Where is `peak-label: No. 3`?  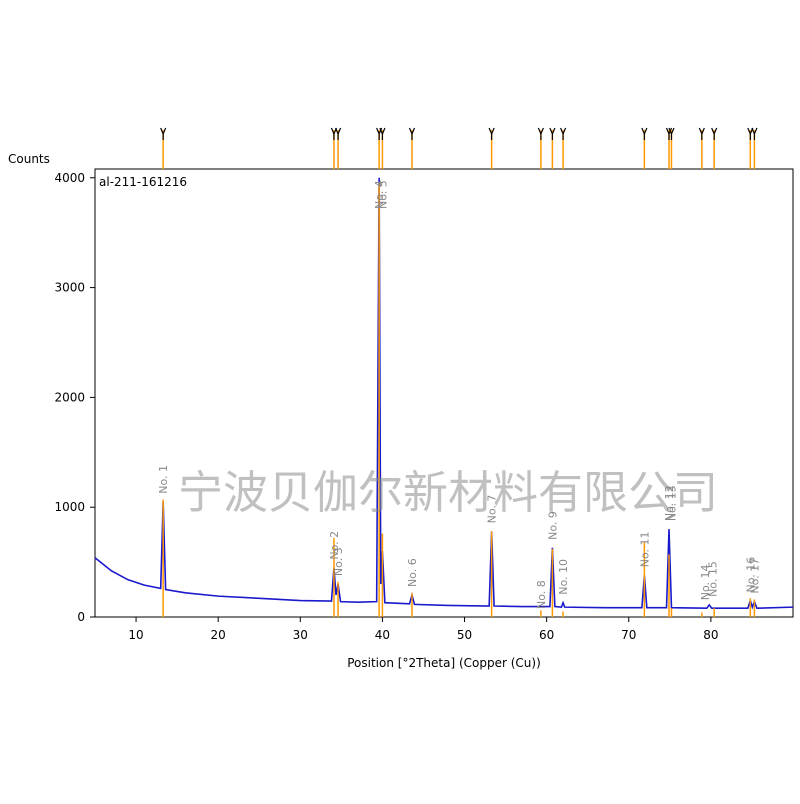 peak-label: No. 3 is located at coordinates (338, 561).